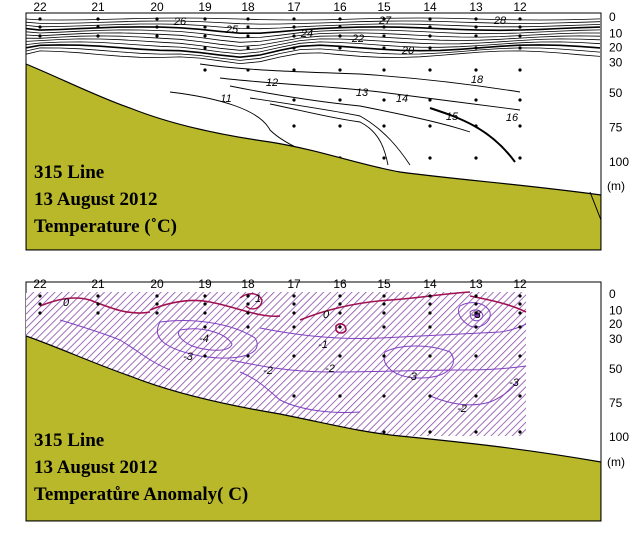 The height and width of the screenshot is (545, 631). I want to click on anomaly-contour-label: -3, so click(514, 383).